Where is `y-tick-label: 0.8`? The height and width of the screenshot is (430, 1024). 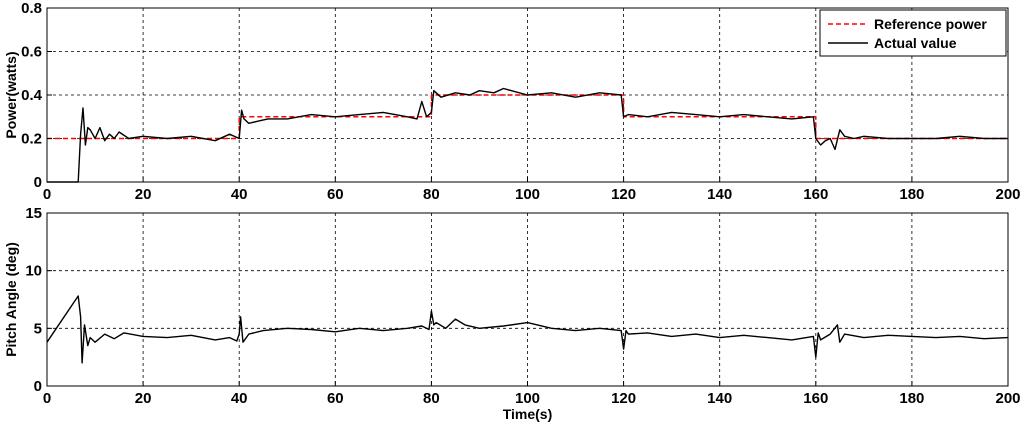 y-tick-label: 0.8 is located at coordinates (31, 8).